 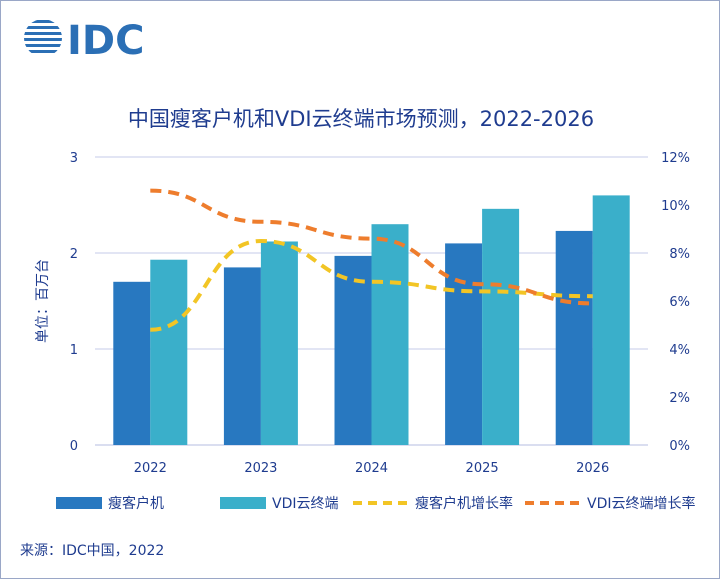 I want to click on idc-logo: IDC, so click(x=93, y=40).